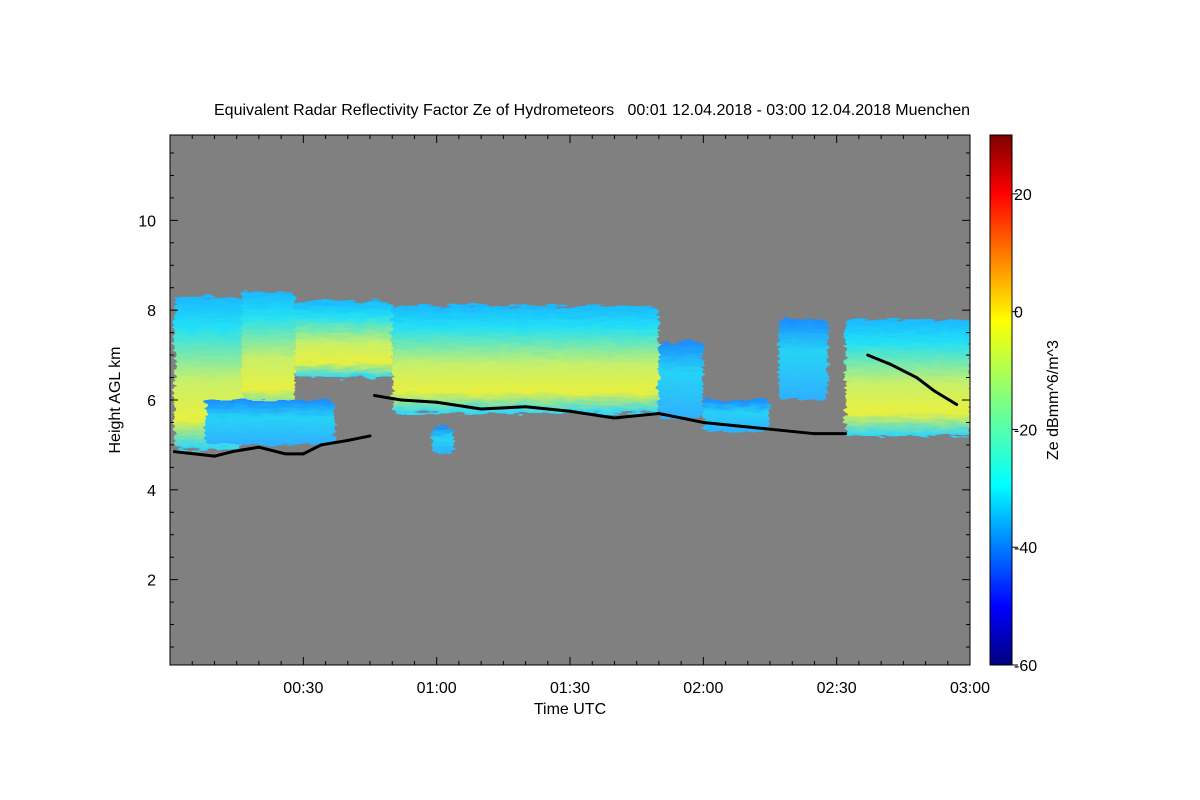  Describe the element at coordinates (1025, 666) in the screenshot. I see `colorbar-tick-label: -60` at that location.